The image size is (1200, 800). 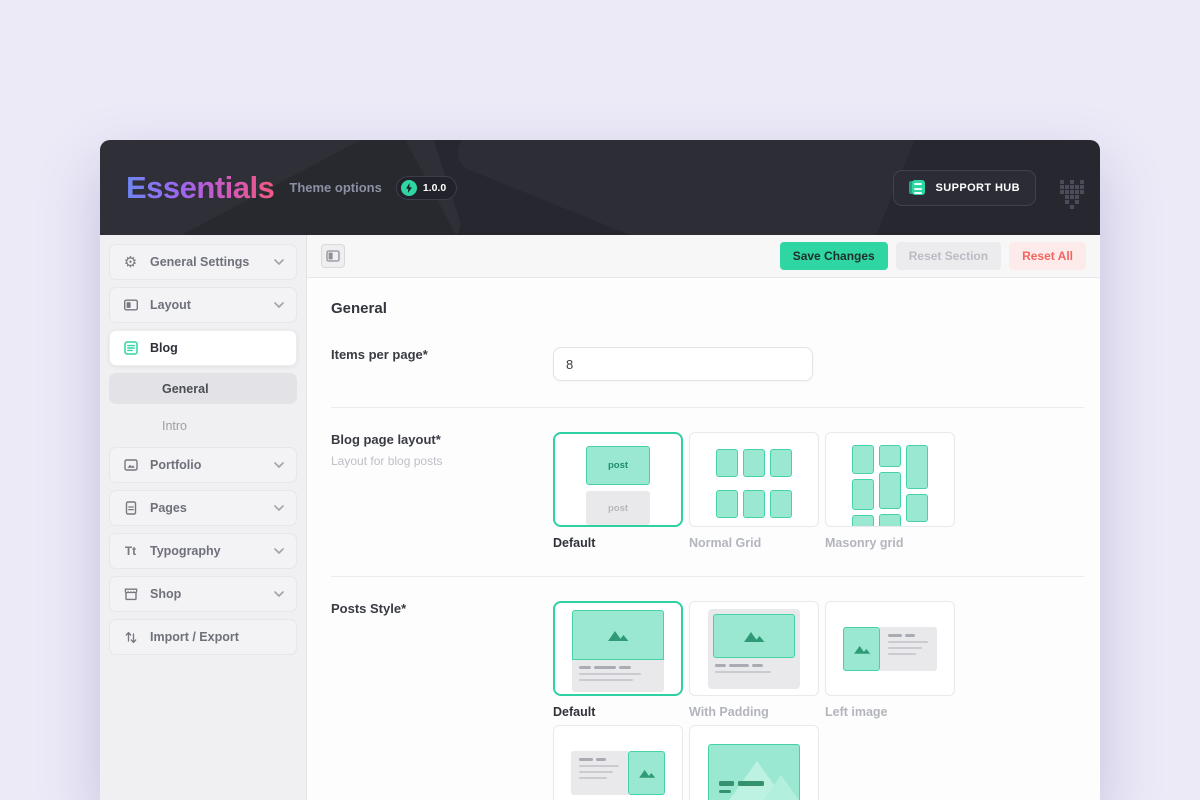 What do you see at coordinates (130, 551) in the screenshot?
I see `typography-icon: Tt` at bounding box center [130, 551].